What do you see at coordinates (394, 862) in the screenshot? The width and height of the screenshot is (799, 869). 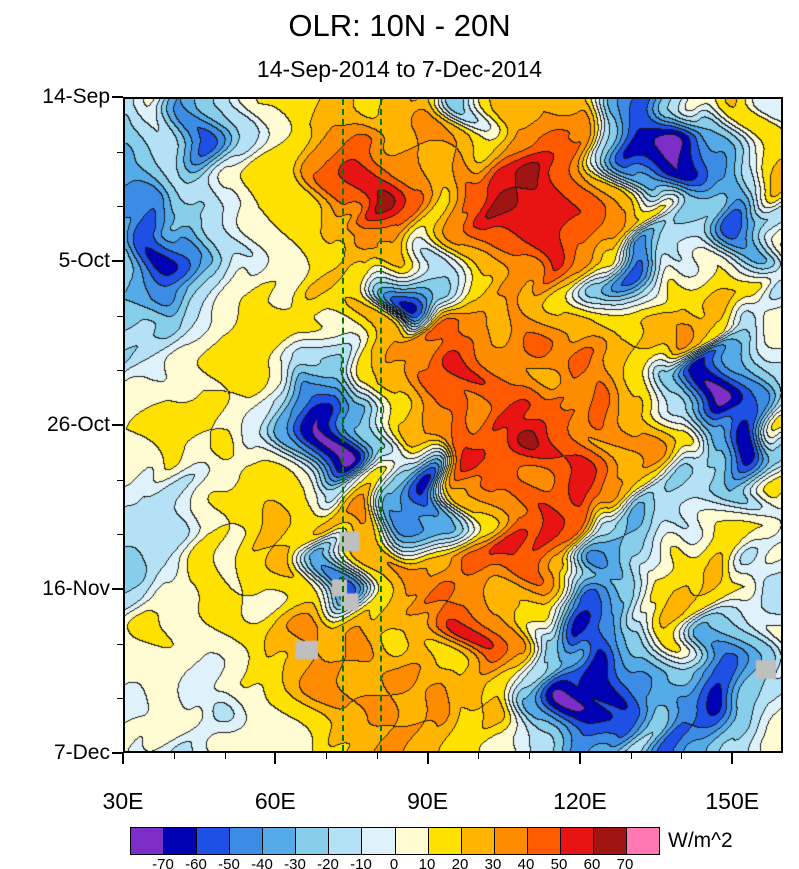 I see `colorbar-tick-label: 0` at bounding box center [394, 862].